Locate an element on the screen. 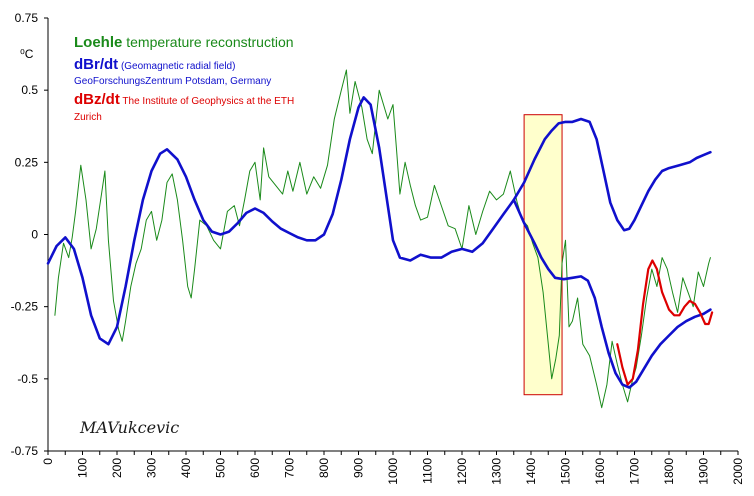 The height and width of the screenshot is (496, 754). x-tick-label: 1000 is located at coordinates (393, 471).